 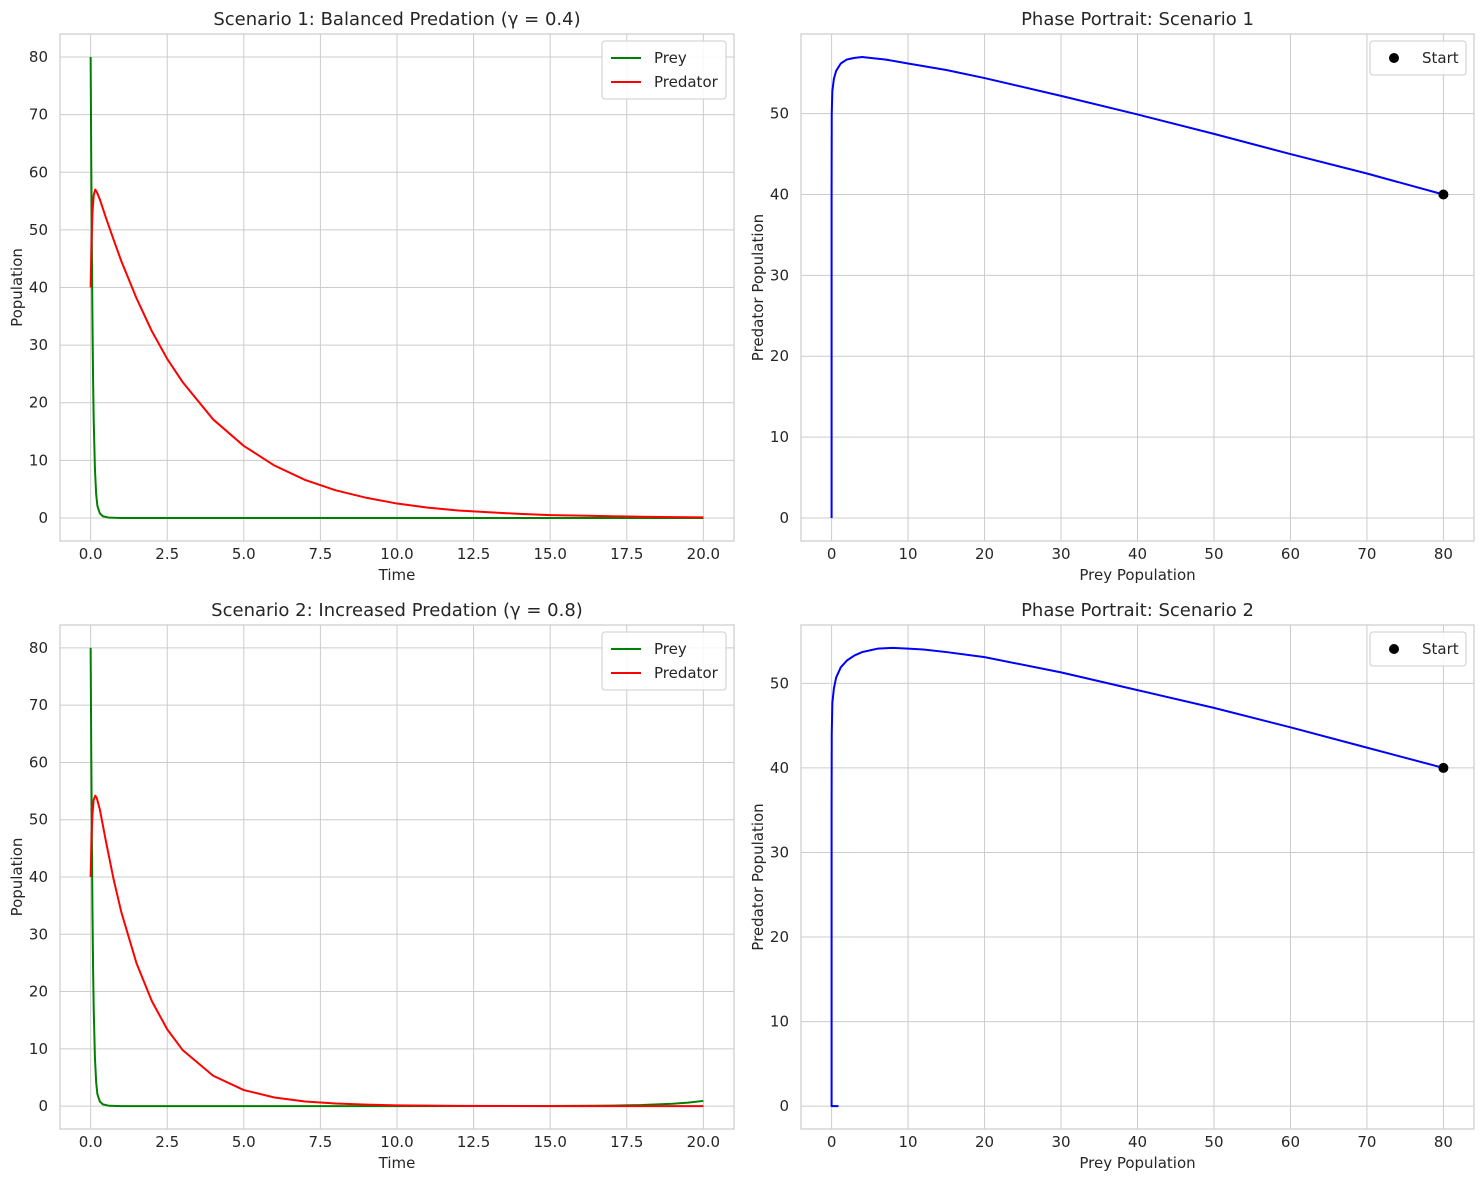 I want to click on x-tick-label: 70, so click(x=1366, y=554).